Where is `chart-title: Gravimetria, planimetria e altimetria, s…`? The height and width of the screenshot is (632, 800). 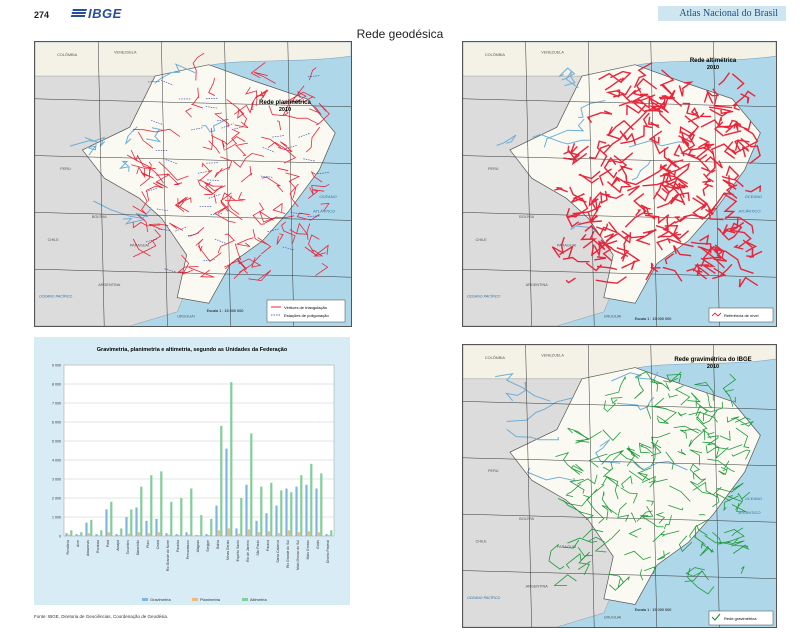 chart-title: Gravimetria, planimetria e altimetria, s… is located at coordinates (192, 350).